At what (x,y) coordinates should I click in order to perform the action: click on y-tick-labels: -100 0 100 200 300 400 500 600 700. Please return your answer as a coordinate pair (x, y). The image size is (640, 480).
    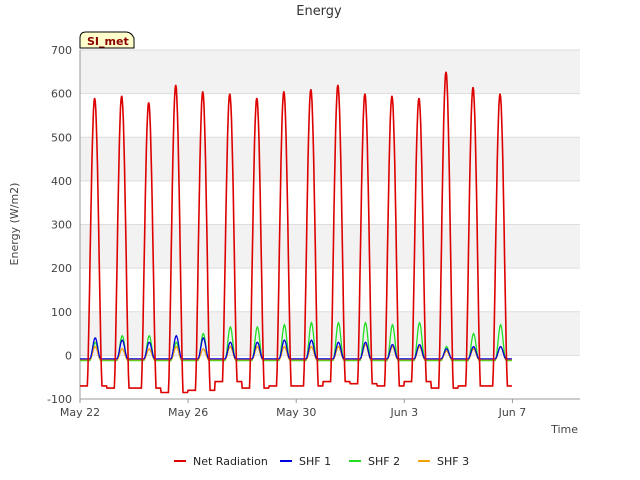
    Looking at the image, I should click on (59, 225).